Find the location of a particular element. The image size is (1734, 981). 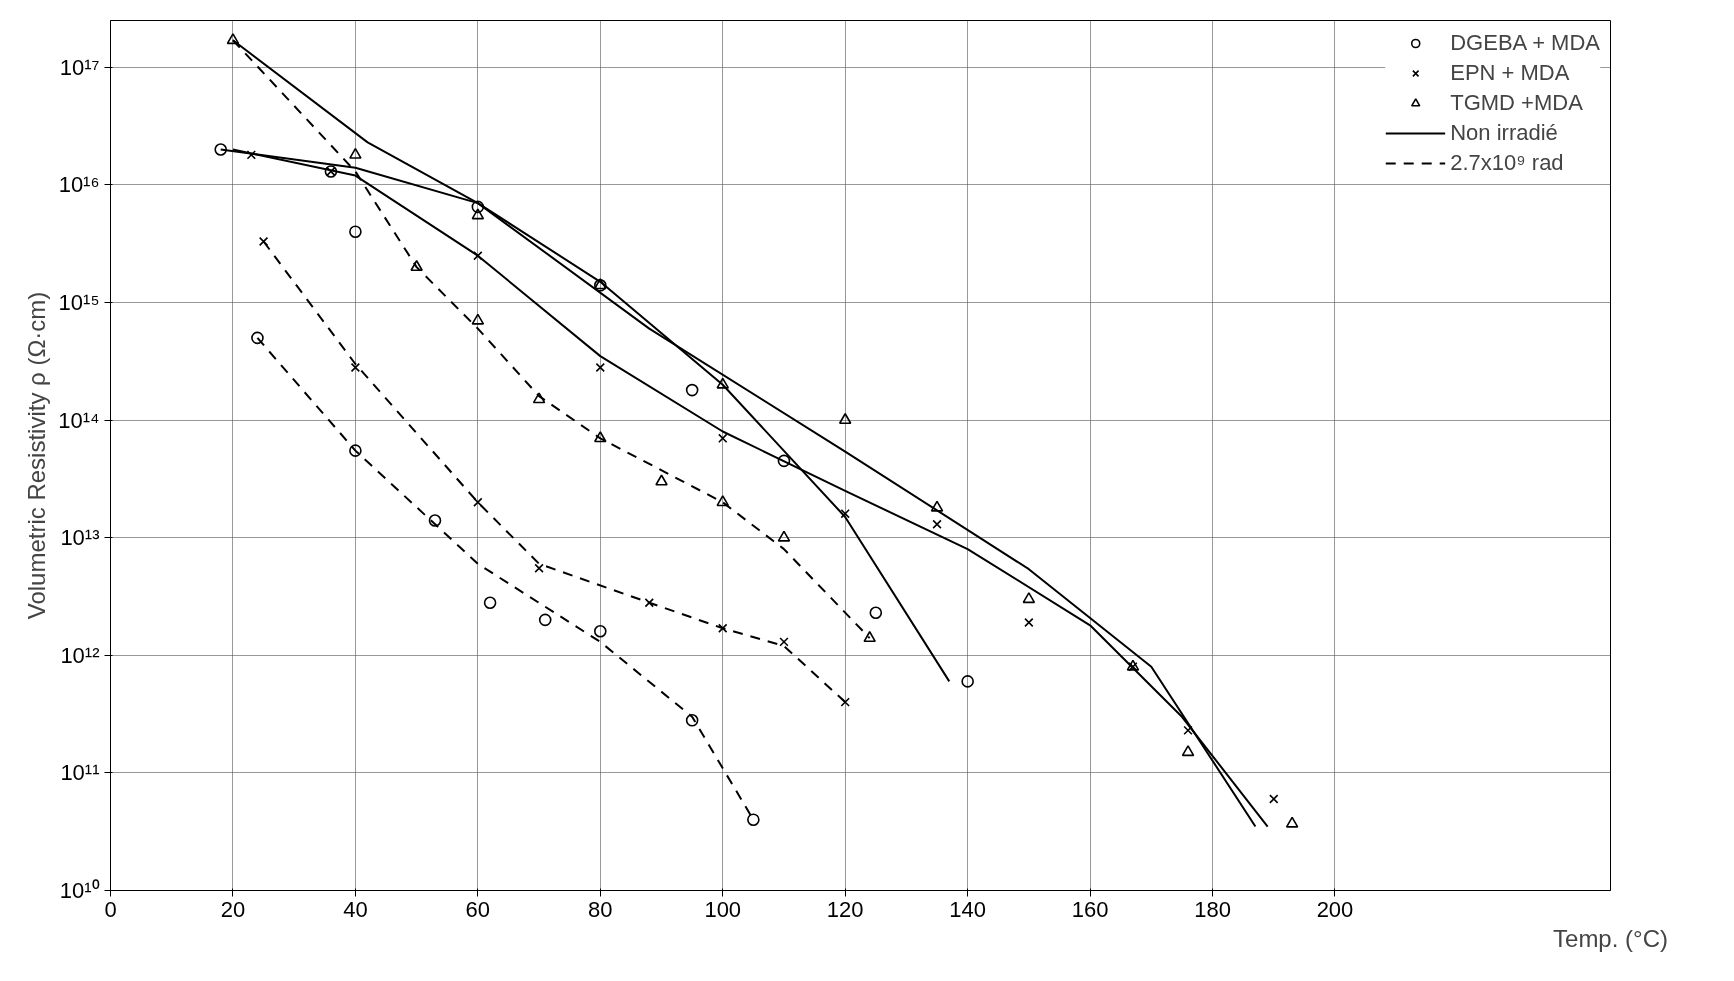

x-tick-label: 160 is located at coordinates (1090, 909).